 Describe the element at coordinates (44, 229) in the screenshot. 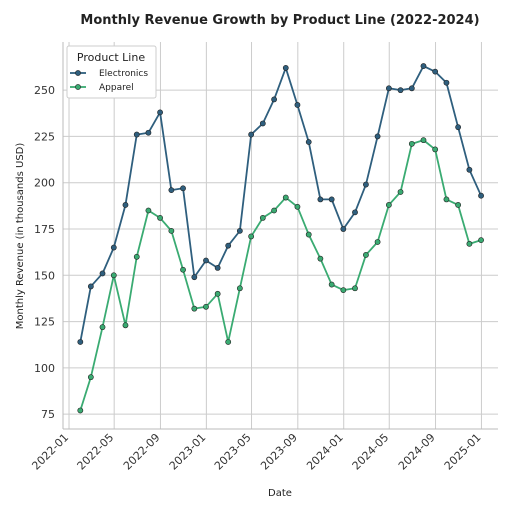

I see `y-tick-label: 175` at that location.